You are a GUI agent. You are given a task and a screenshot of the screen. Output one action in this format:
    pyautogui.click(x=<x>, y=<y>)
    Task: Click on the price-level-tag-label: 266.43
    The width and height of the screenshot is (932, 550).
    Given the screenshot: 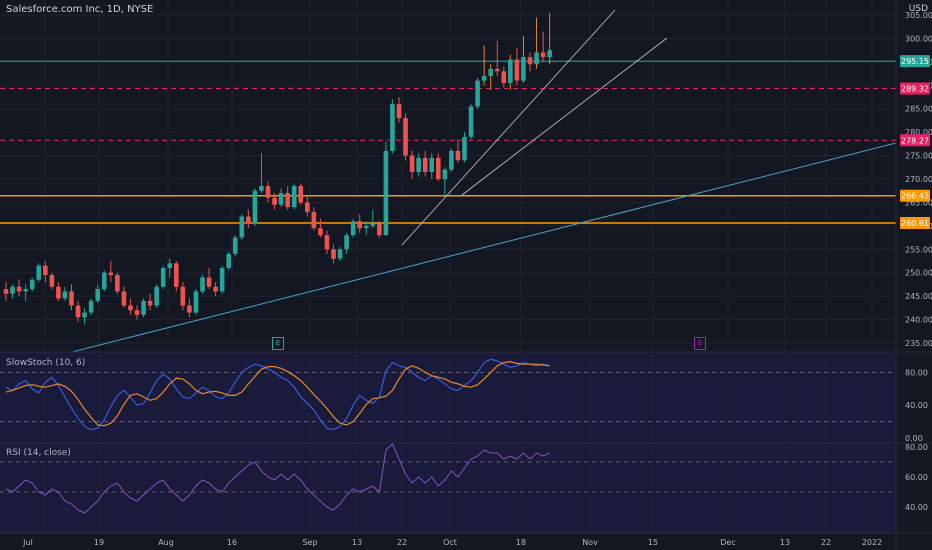 What is the action you would take?
    pyautogui.click(x=915, y=196)
    